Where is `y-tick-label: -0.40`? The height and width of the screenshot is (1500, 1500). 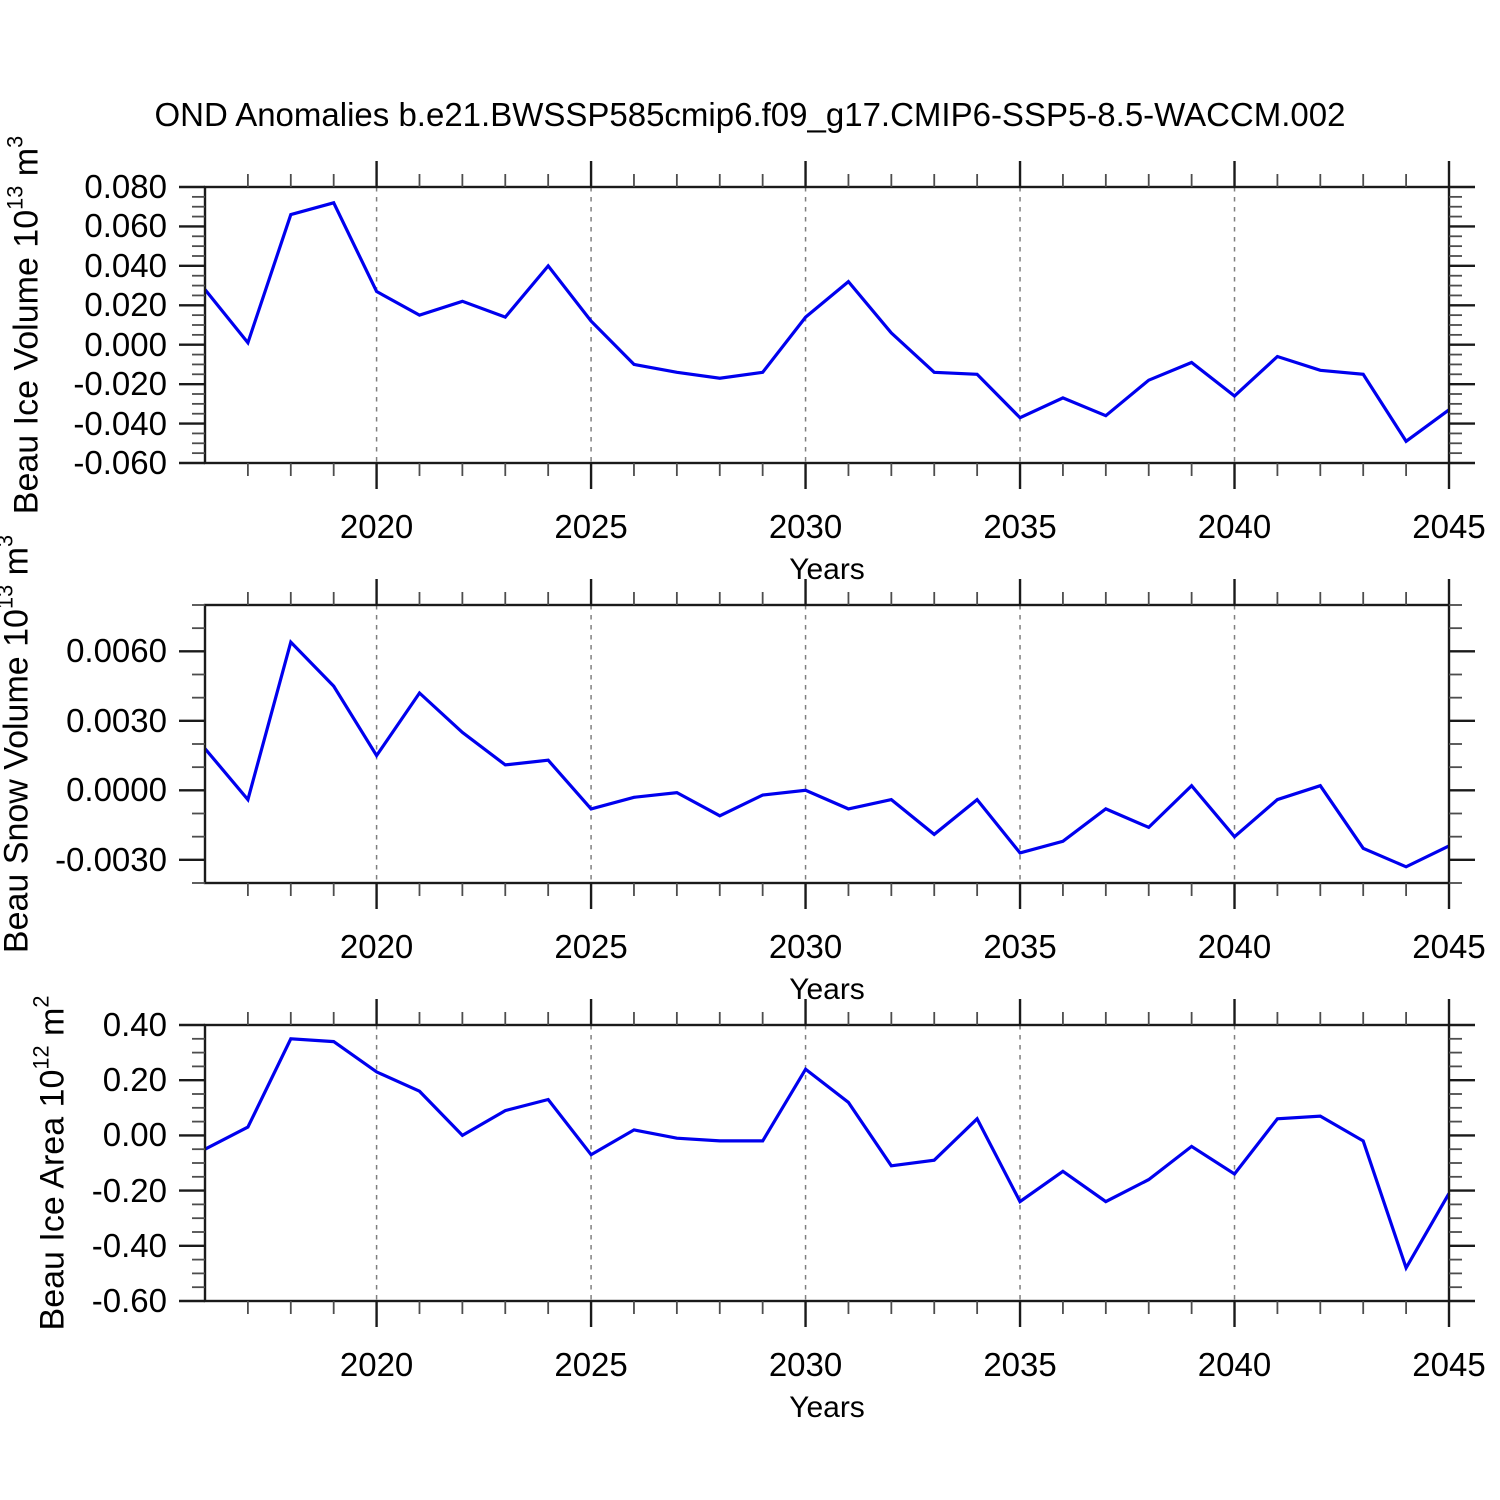 y-tick-label: -0.40 is located at coordinates (129, 1245).